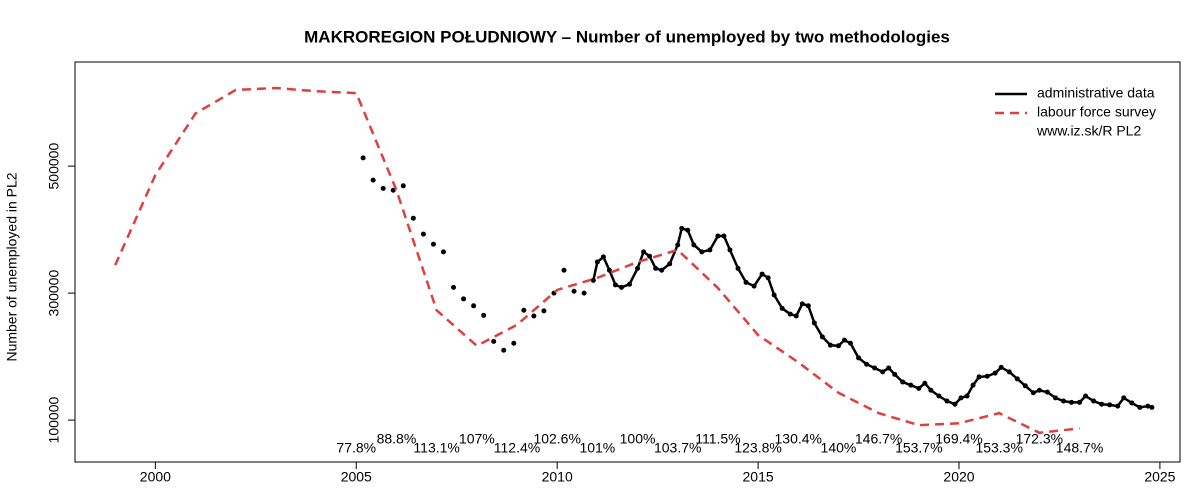 The width and height of the screenshot is (1200, 500). Describe the element at coordinates (1088, 131) in the screenshot. I see `legend-note: www.iz.sk/R PL2` at that location.